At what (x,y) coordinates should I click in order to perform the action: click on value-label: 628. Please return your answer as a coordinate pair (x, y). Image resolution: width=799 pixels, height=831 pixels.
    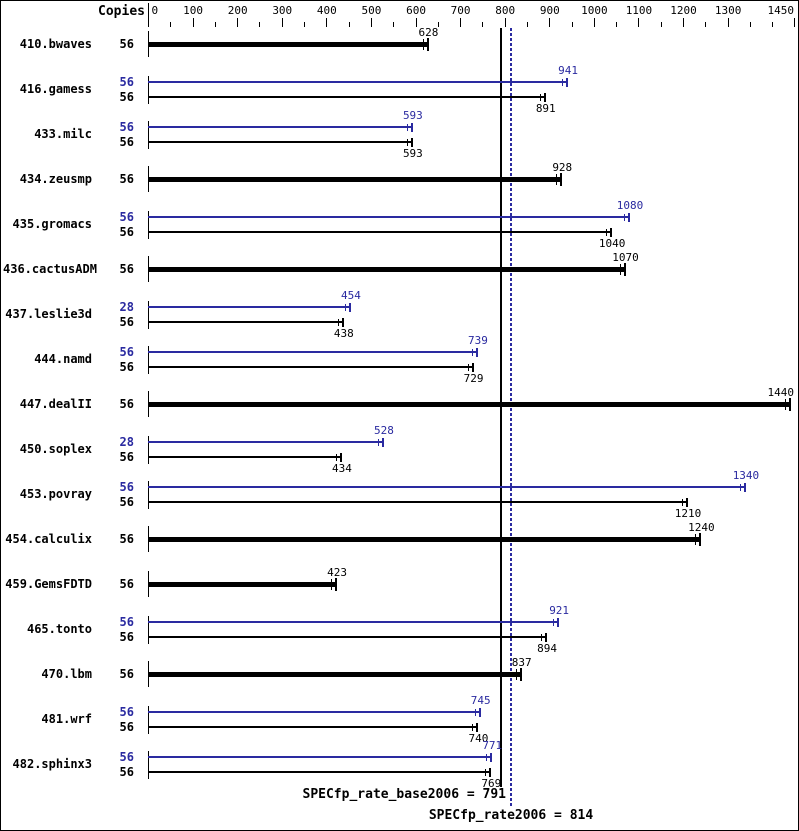
    Looking at the image, I should click on (428, 32).